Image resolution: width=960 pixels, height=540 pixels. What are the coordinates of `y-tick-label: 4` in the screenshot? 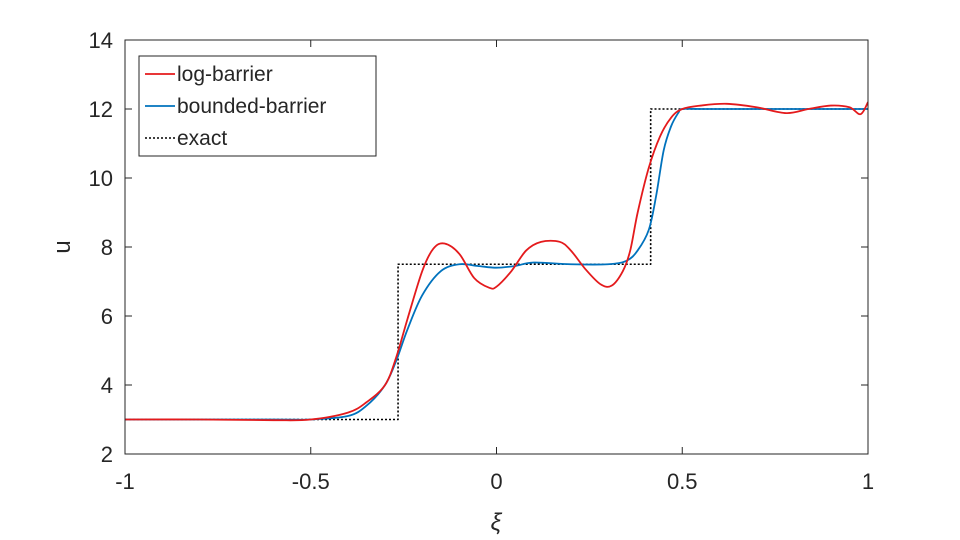 It's located at (107, 385).